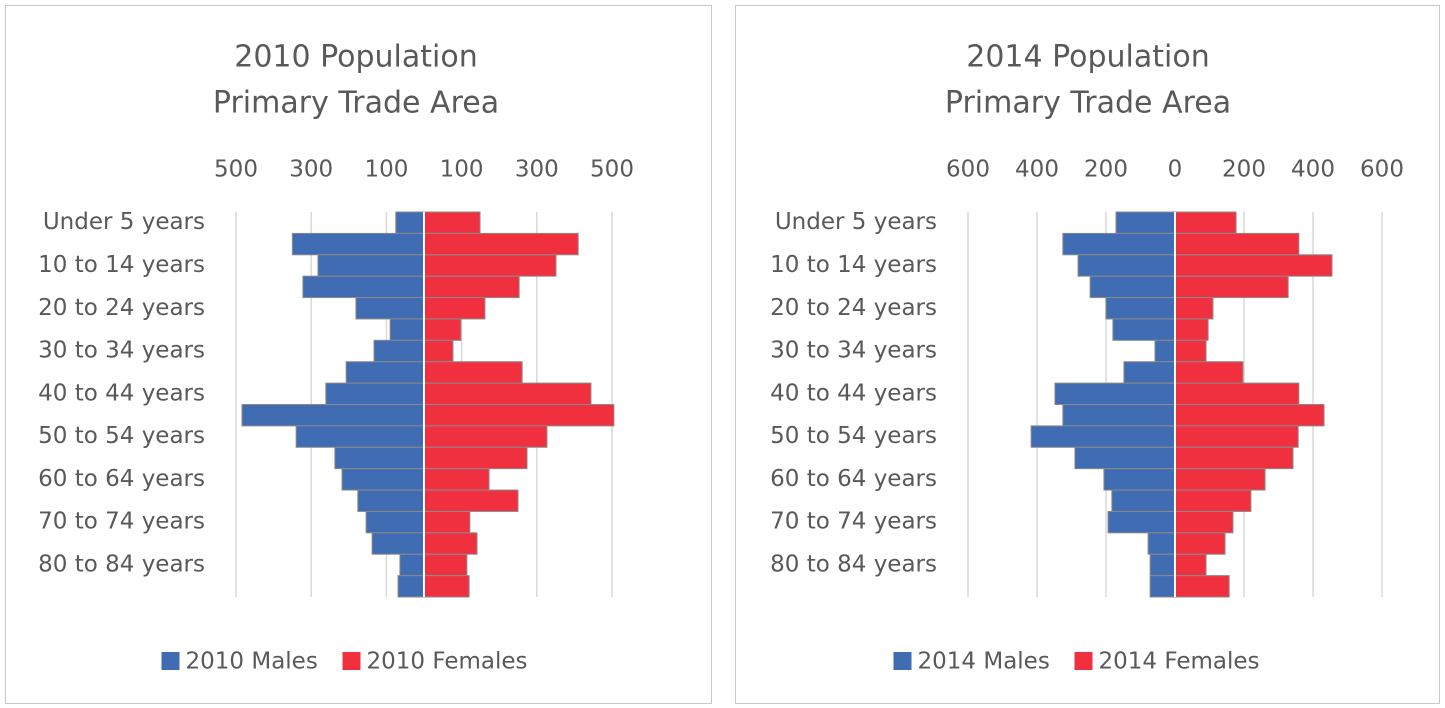  I want to click on legend-label: 2010 Males, so click(252, 662).